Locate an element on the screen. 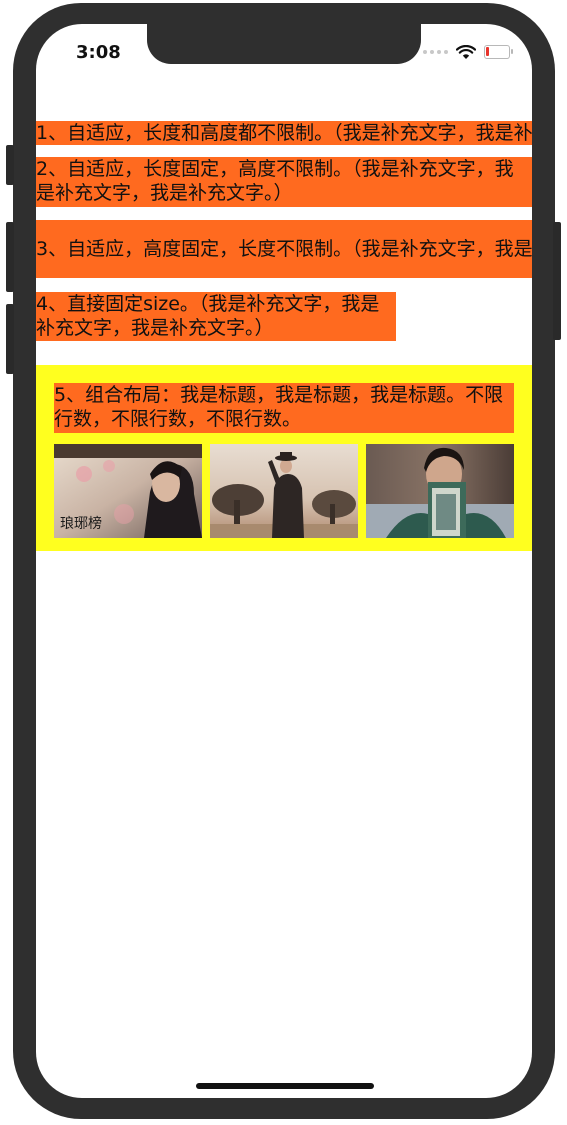 The height and width of the screenshot is (1125, 567). volume-up-button is located at coordinates (10, 257).